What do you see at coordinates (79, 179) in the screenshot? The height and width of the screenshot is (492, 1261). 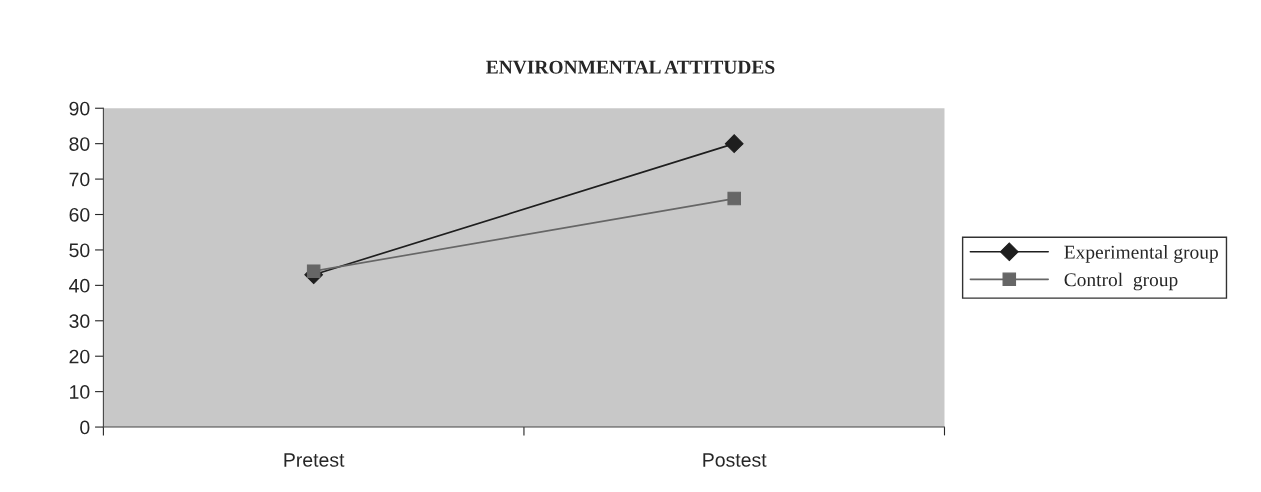 I see `y-tick-label: 70` at bounding box center [79, 179].